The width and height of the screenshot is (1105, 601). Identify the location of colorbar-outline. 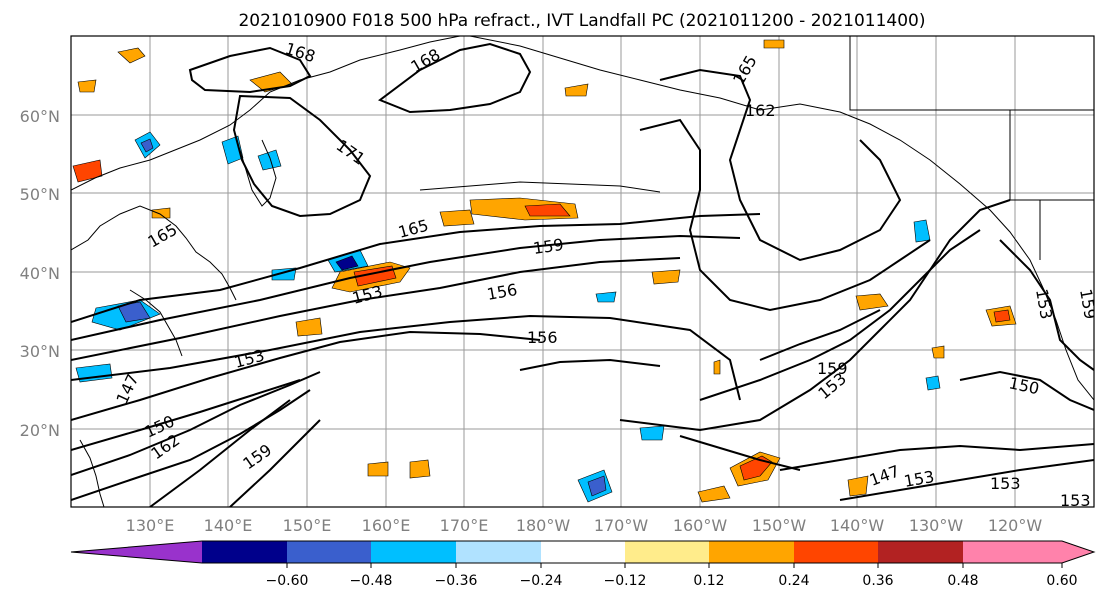
(583, 552).